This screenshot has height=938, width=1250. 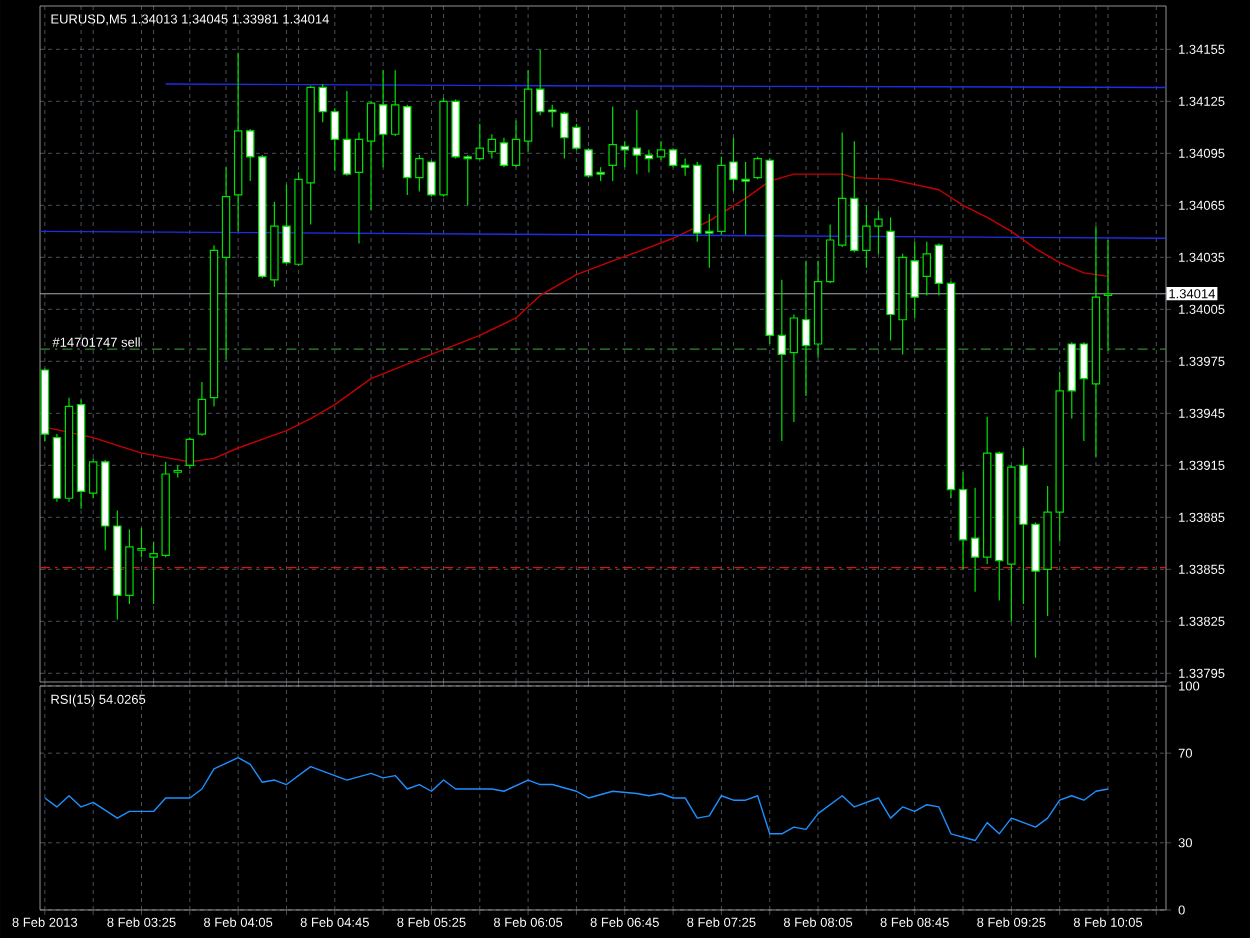 I want to click on line-series, so click(x=576, y=799).